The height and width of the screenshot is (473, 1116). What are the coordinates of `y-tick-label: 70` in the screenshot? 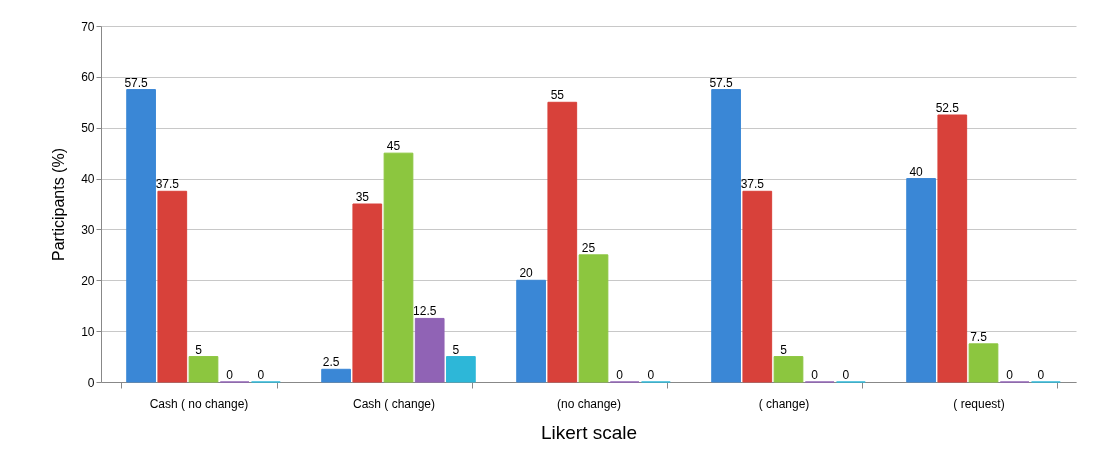 It's located at (88, 26).